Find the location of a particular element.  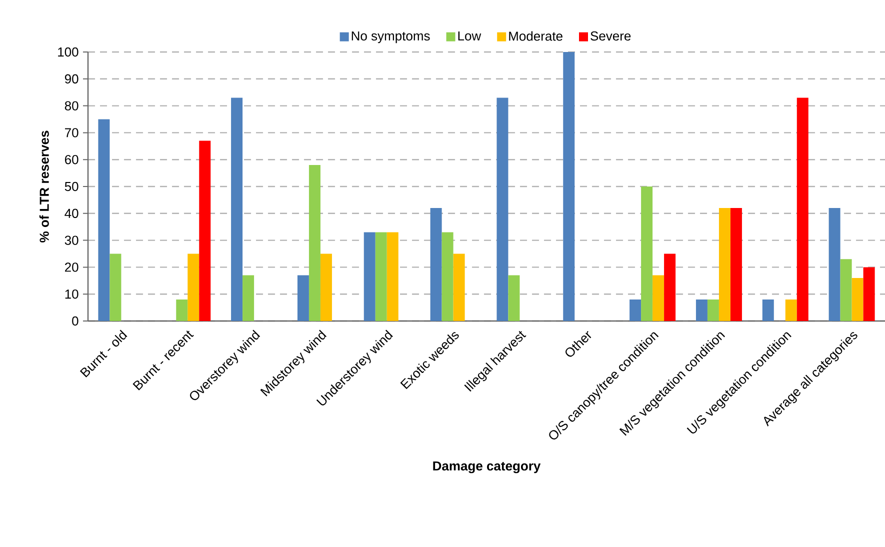

y-tick-label: 10 is located at coordinates (71, 294).